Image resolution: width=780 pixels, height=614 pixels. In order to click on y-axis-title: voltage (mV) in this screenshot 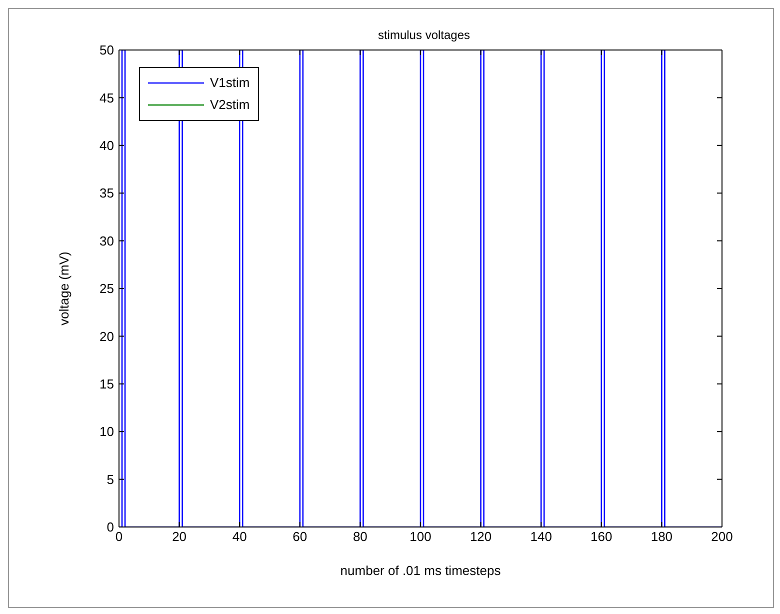, I will do `click(64, 289)`.